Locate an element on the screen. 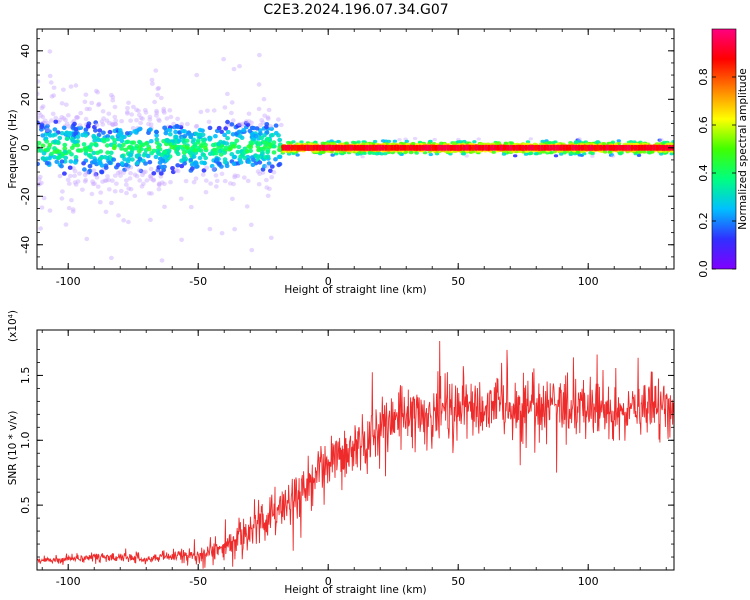  colorbar-tick-label: 0.2 is located at coordinates (703, 221).